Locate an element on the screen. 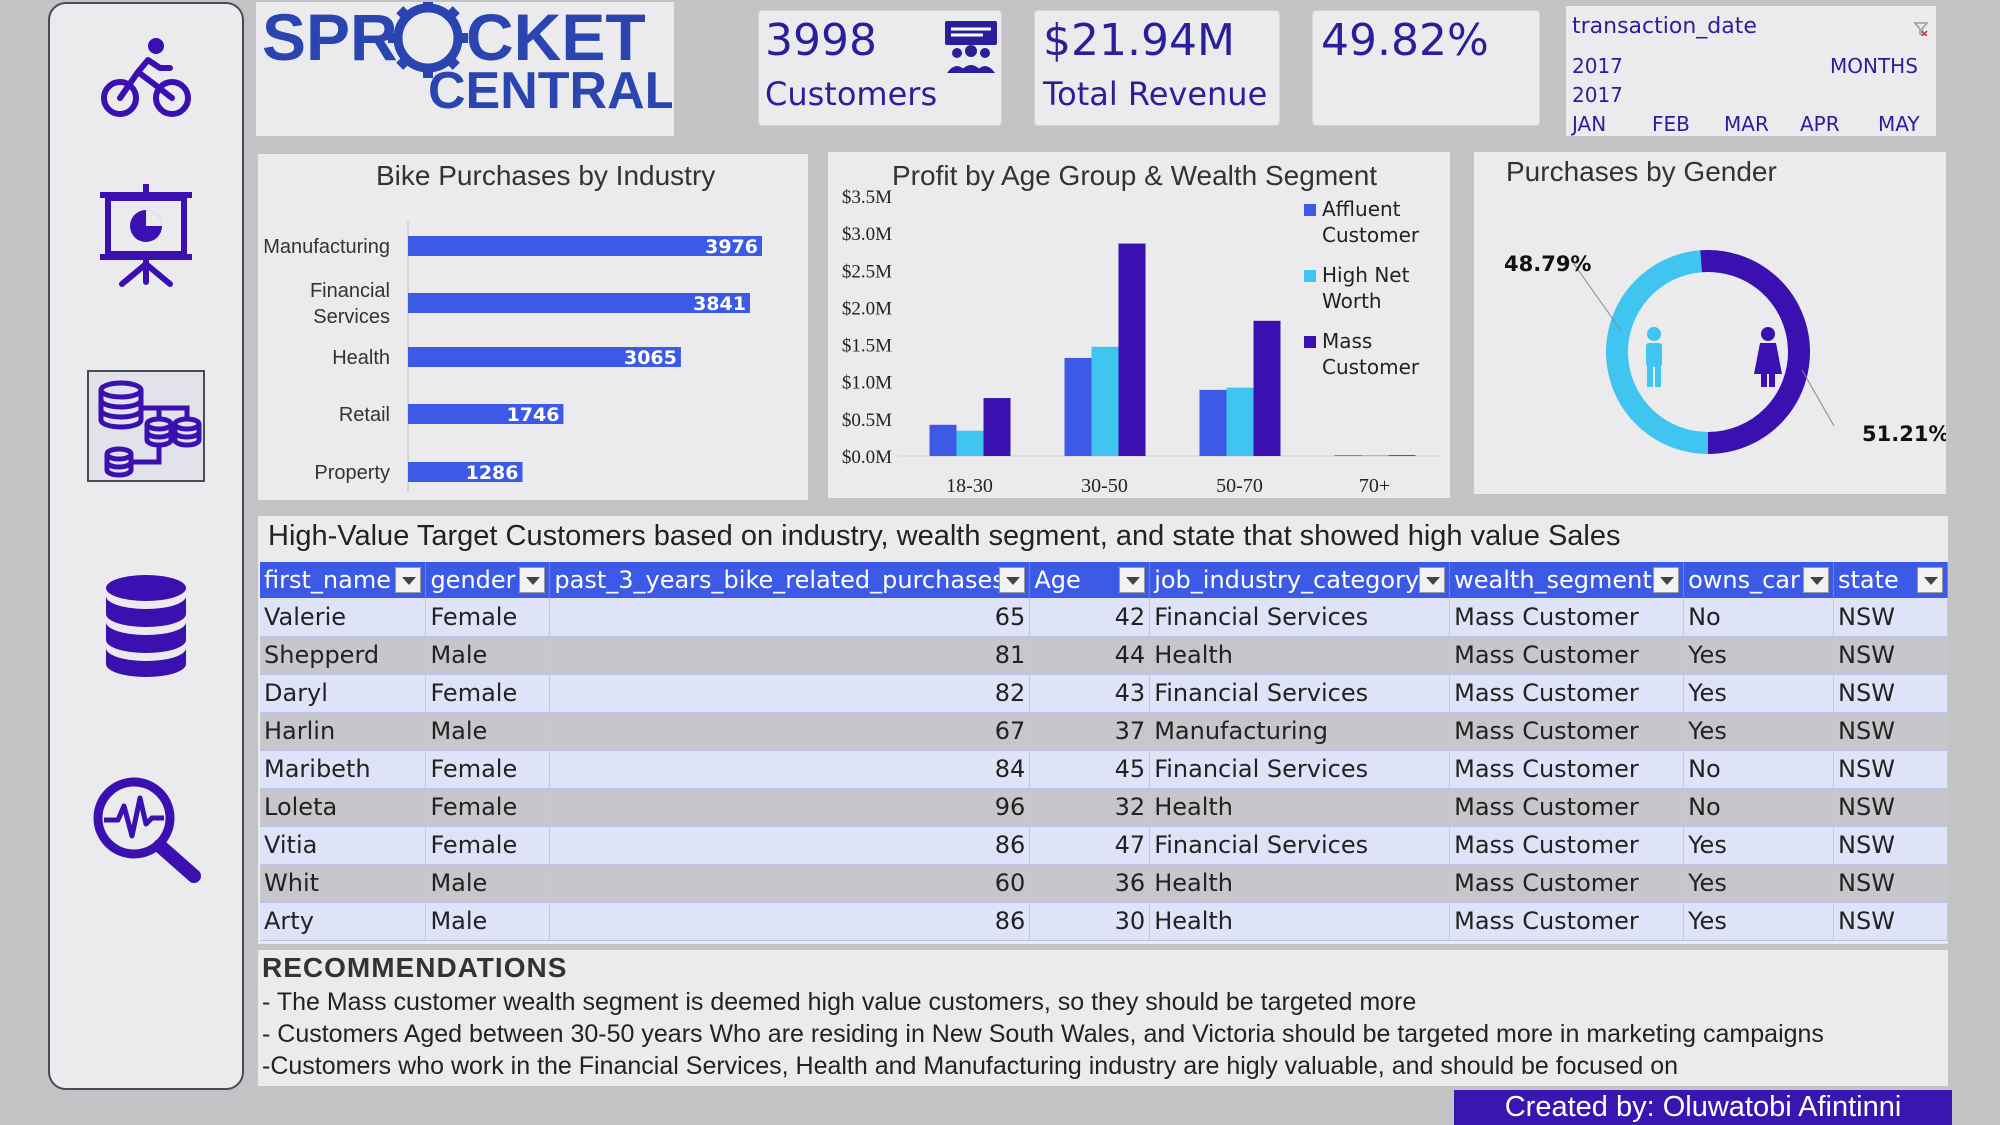 The width and height of the screenshot is (2000, 1125). table-cell: 32 is located at coordinates (1090, 807).